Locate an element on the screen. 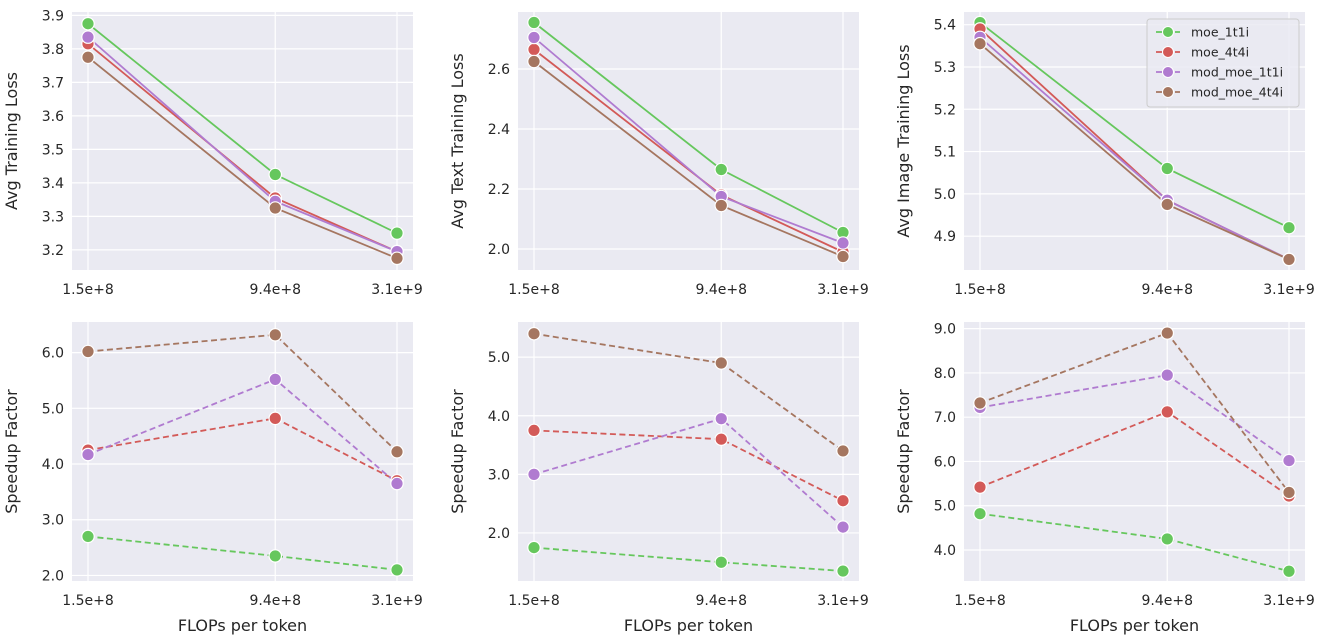 The height and width of the screenshot is (644, 1328). y-tick-label: 6.0 is located at coordinates (53, 354).